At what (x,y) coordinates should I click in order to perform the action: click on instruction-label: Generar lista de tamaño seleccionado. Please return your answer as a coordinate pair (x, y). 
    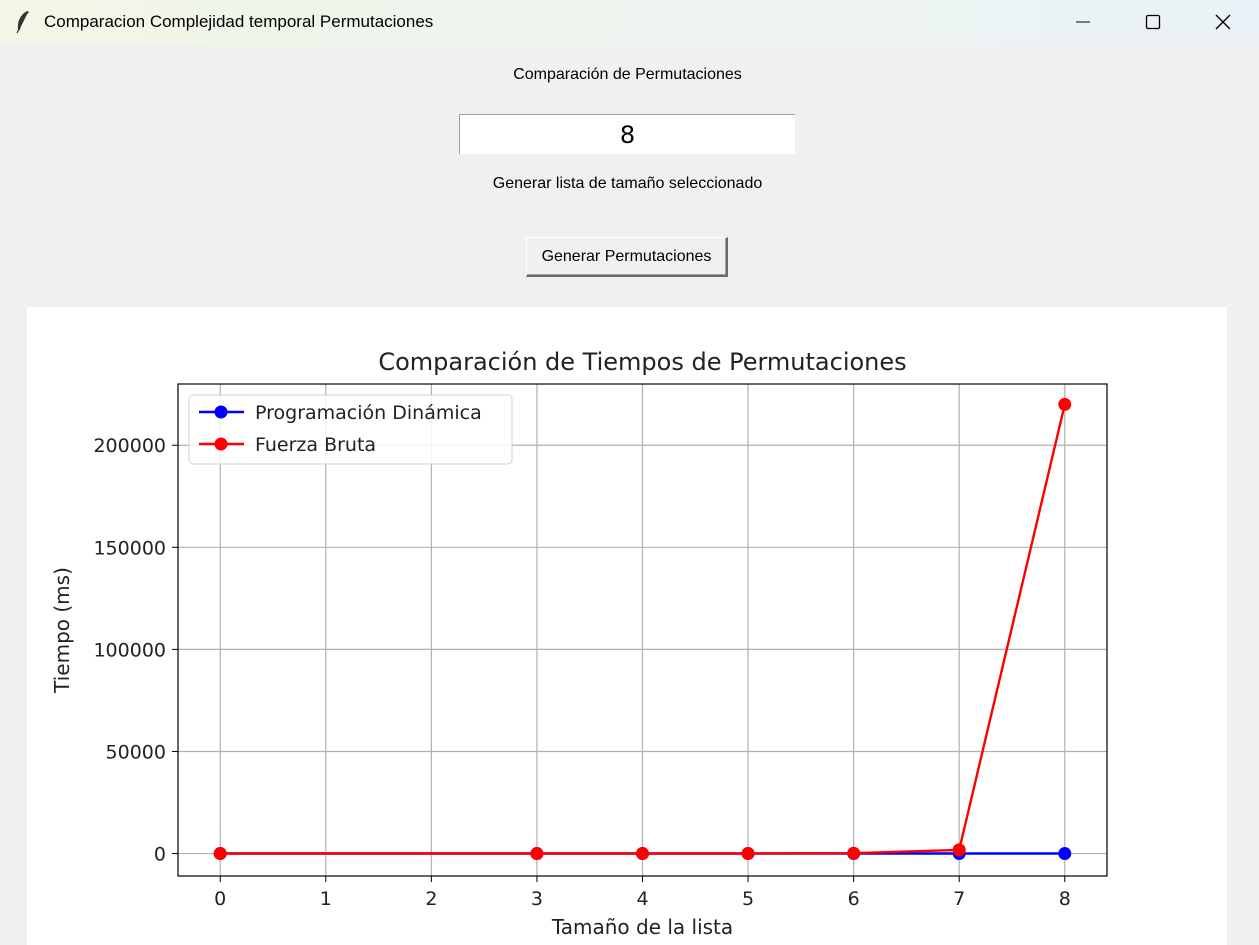
    Looking at the image, I should click on (627, 183).